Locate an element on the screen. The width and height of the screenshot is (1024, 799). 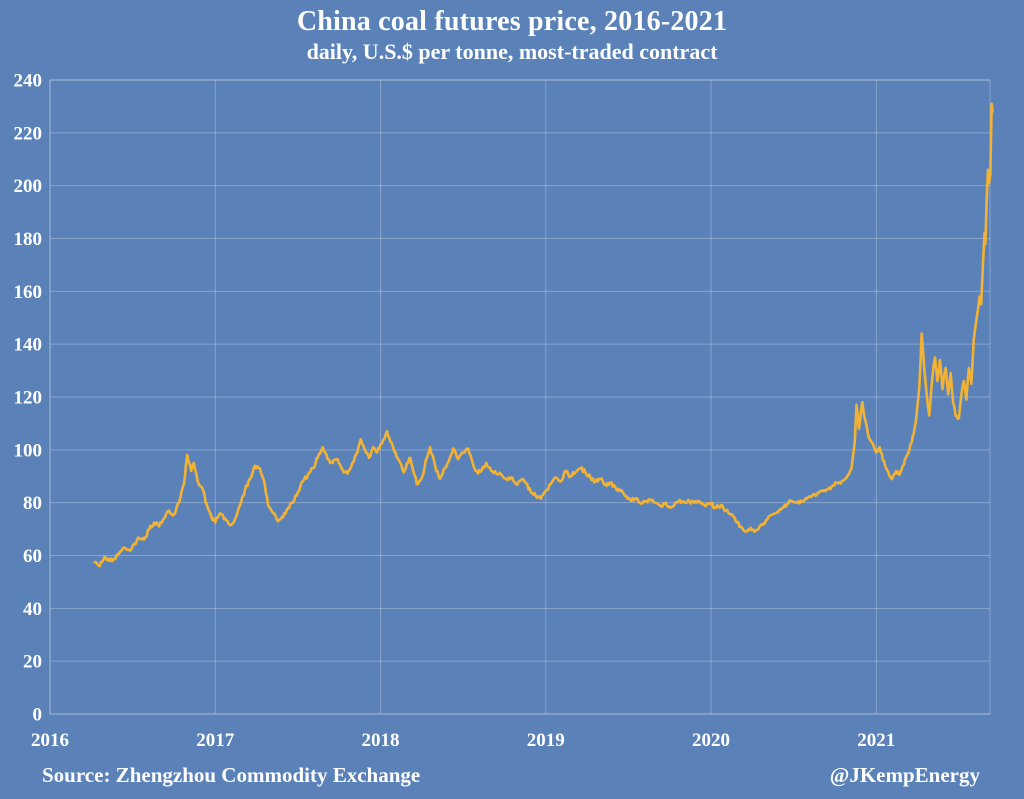
chart-title: China coal futures price, 2016-2021 is located at coordinates (512, 21).